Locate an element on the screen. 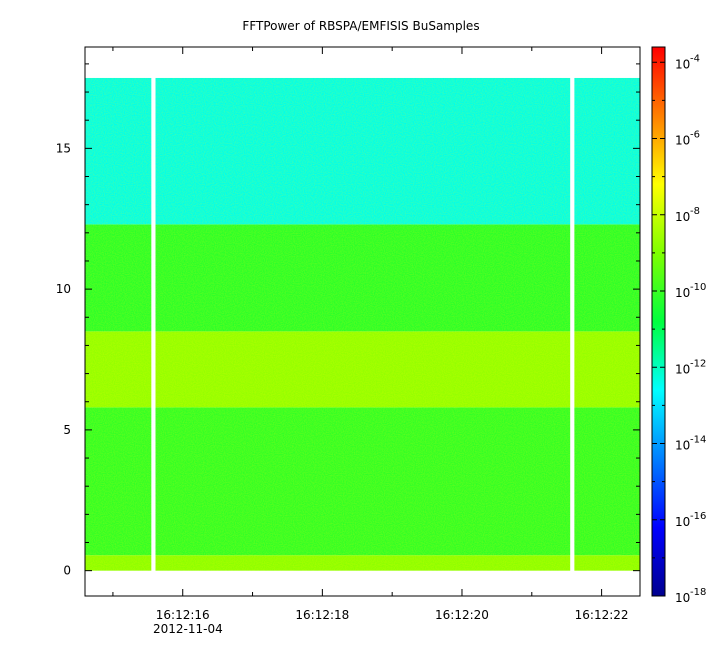 Image resolution: width=724 pixels, height=656 pixels. x-tick-label: 16:12:20 is located at coordinates (462, 615).